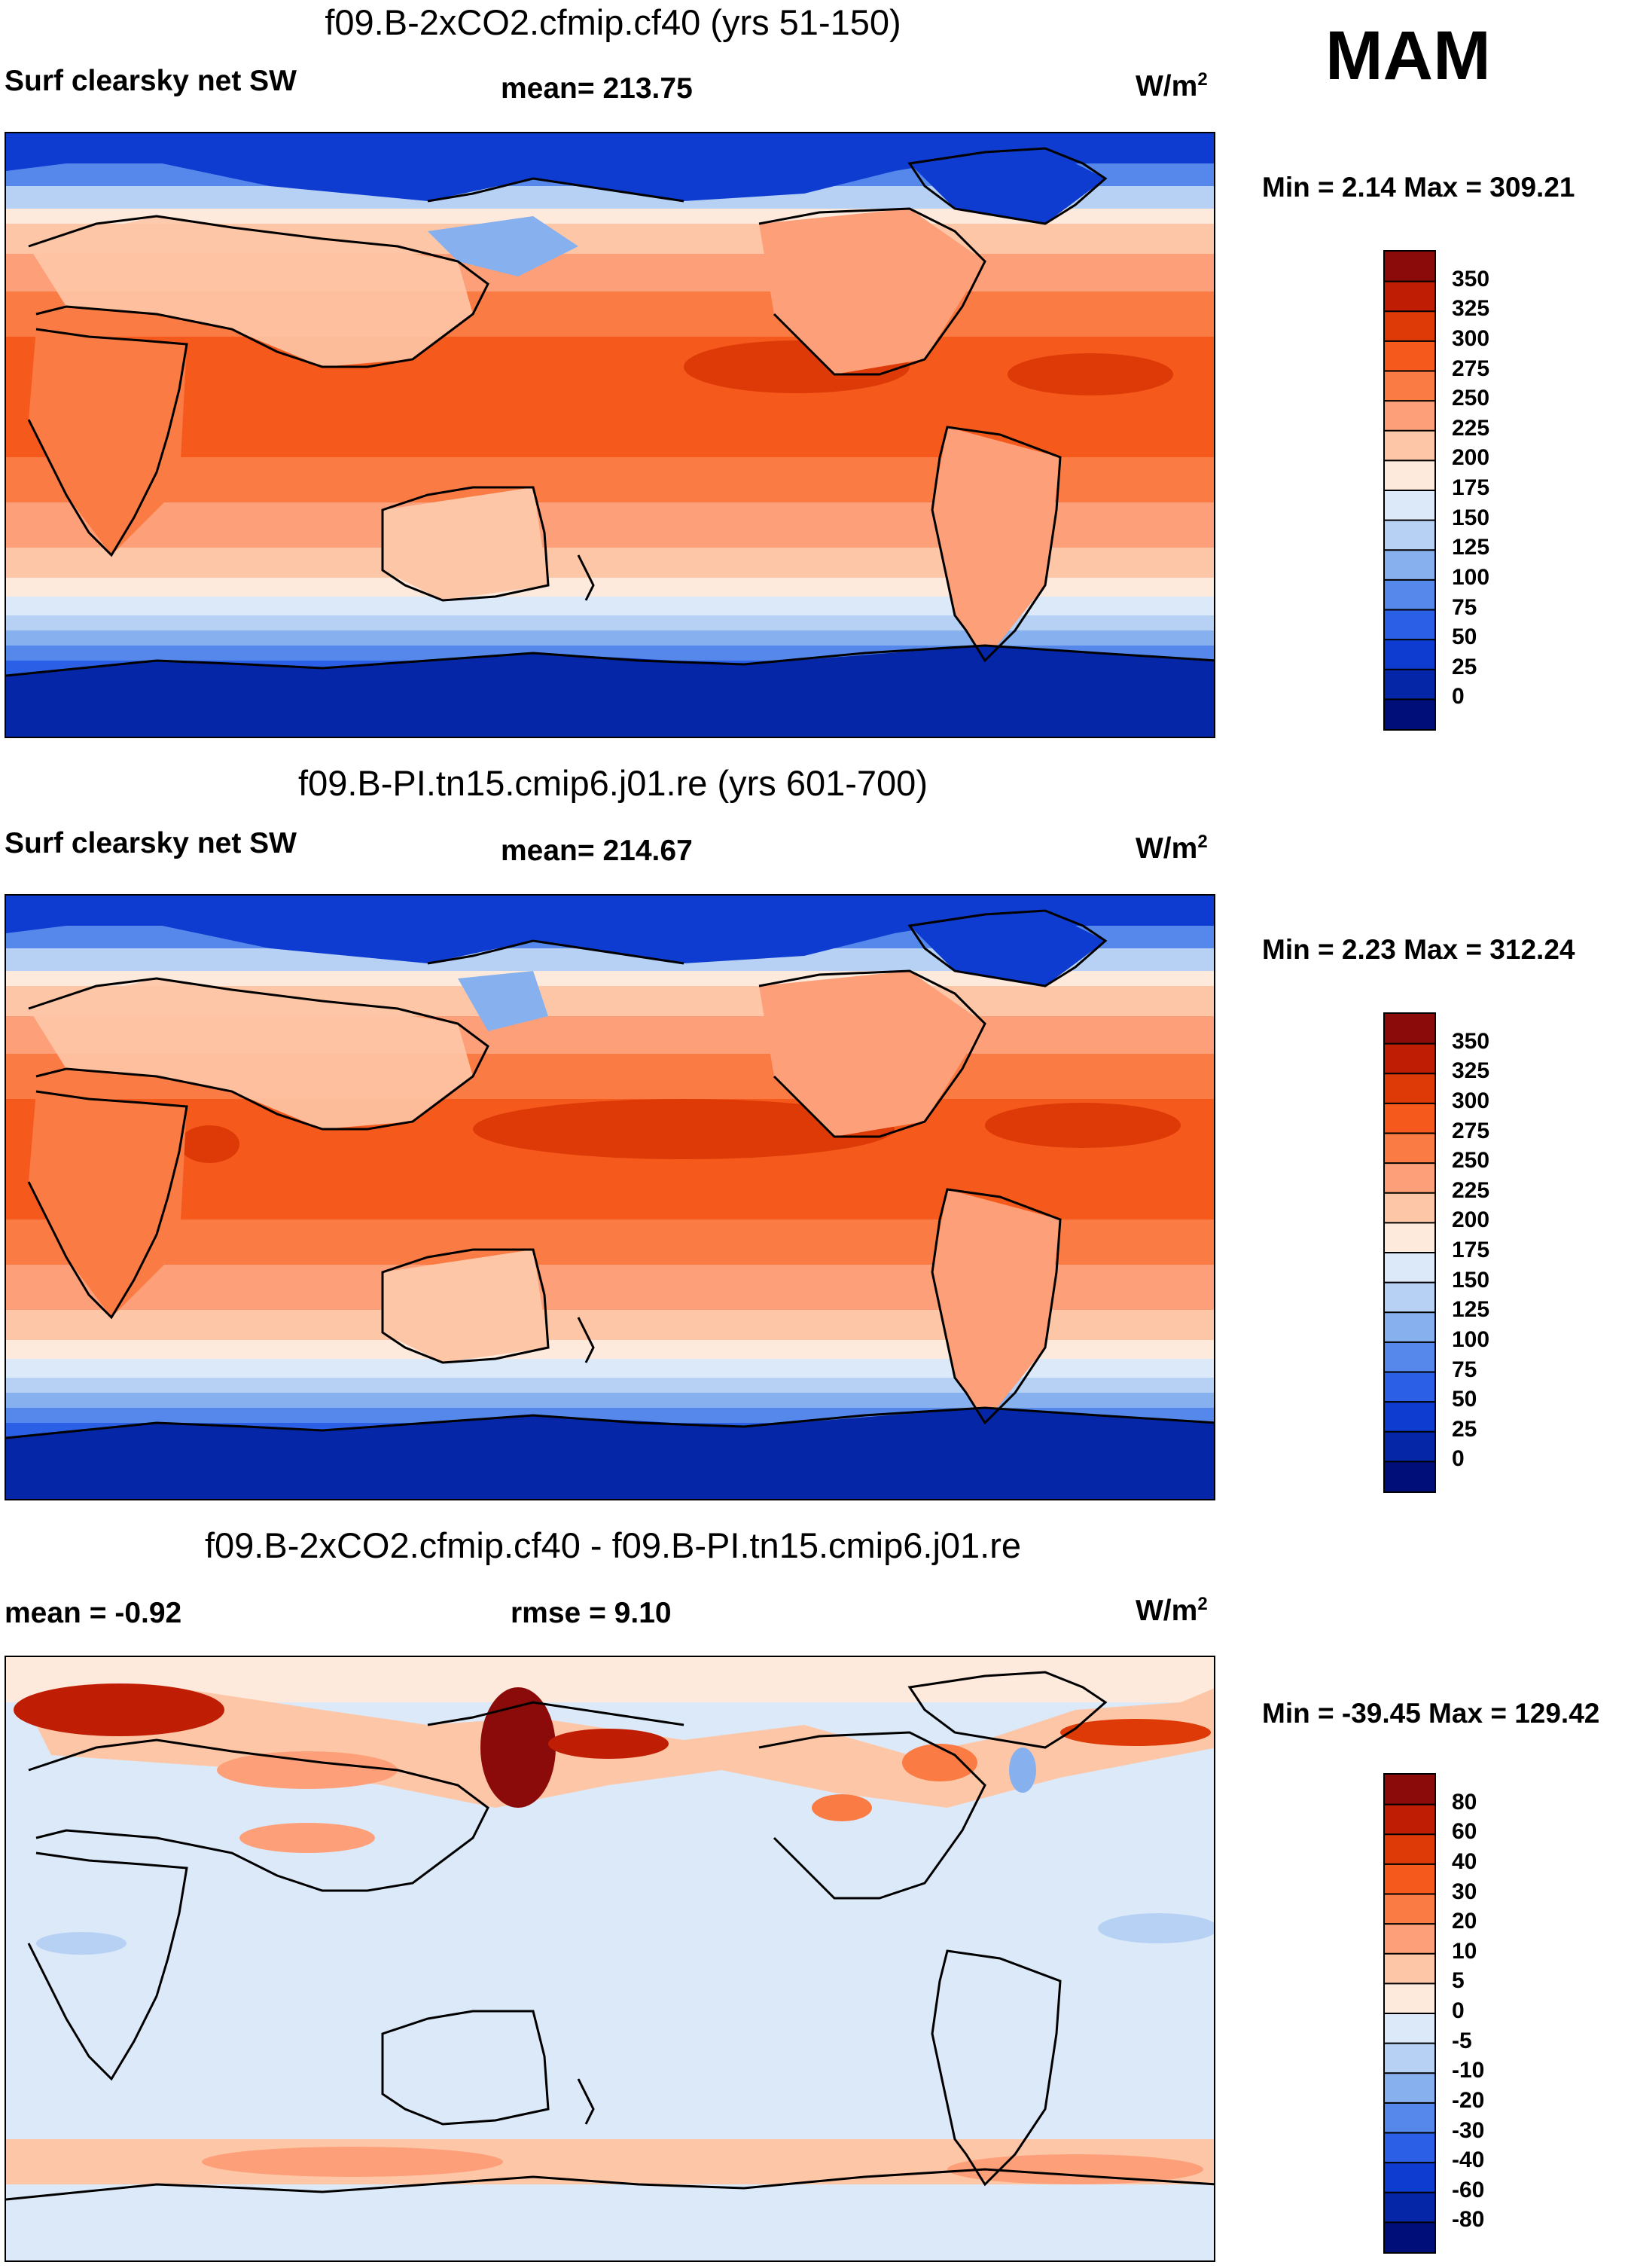  I want to click on colorbar-tick-label: 20, so click(1464, 1922).